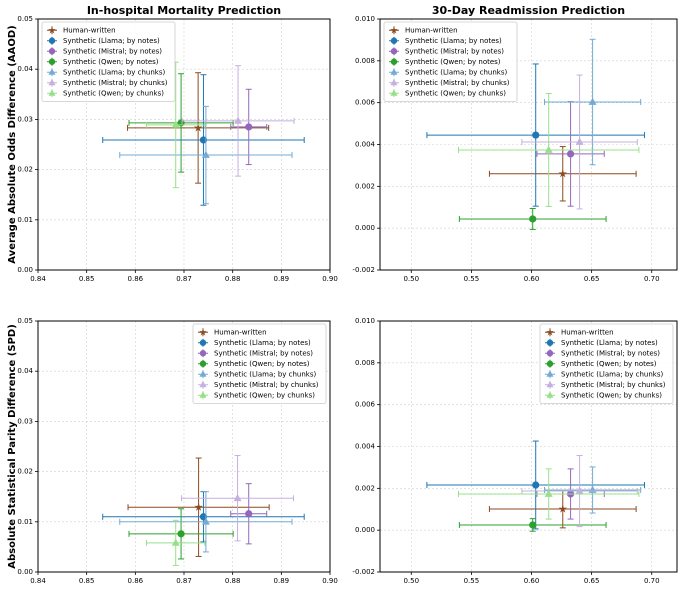 Image resolution: width=684 pixels, height=590 pixels. Describe the element at coordinates (592, 279) in the screenshot. I see `x-tick-label: 0.65` at that location.